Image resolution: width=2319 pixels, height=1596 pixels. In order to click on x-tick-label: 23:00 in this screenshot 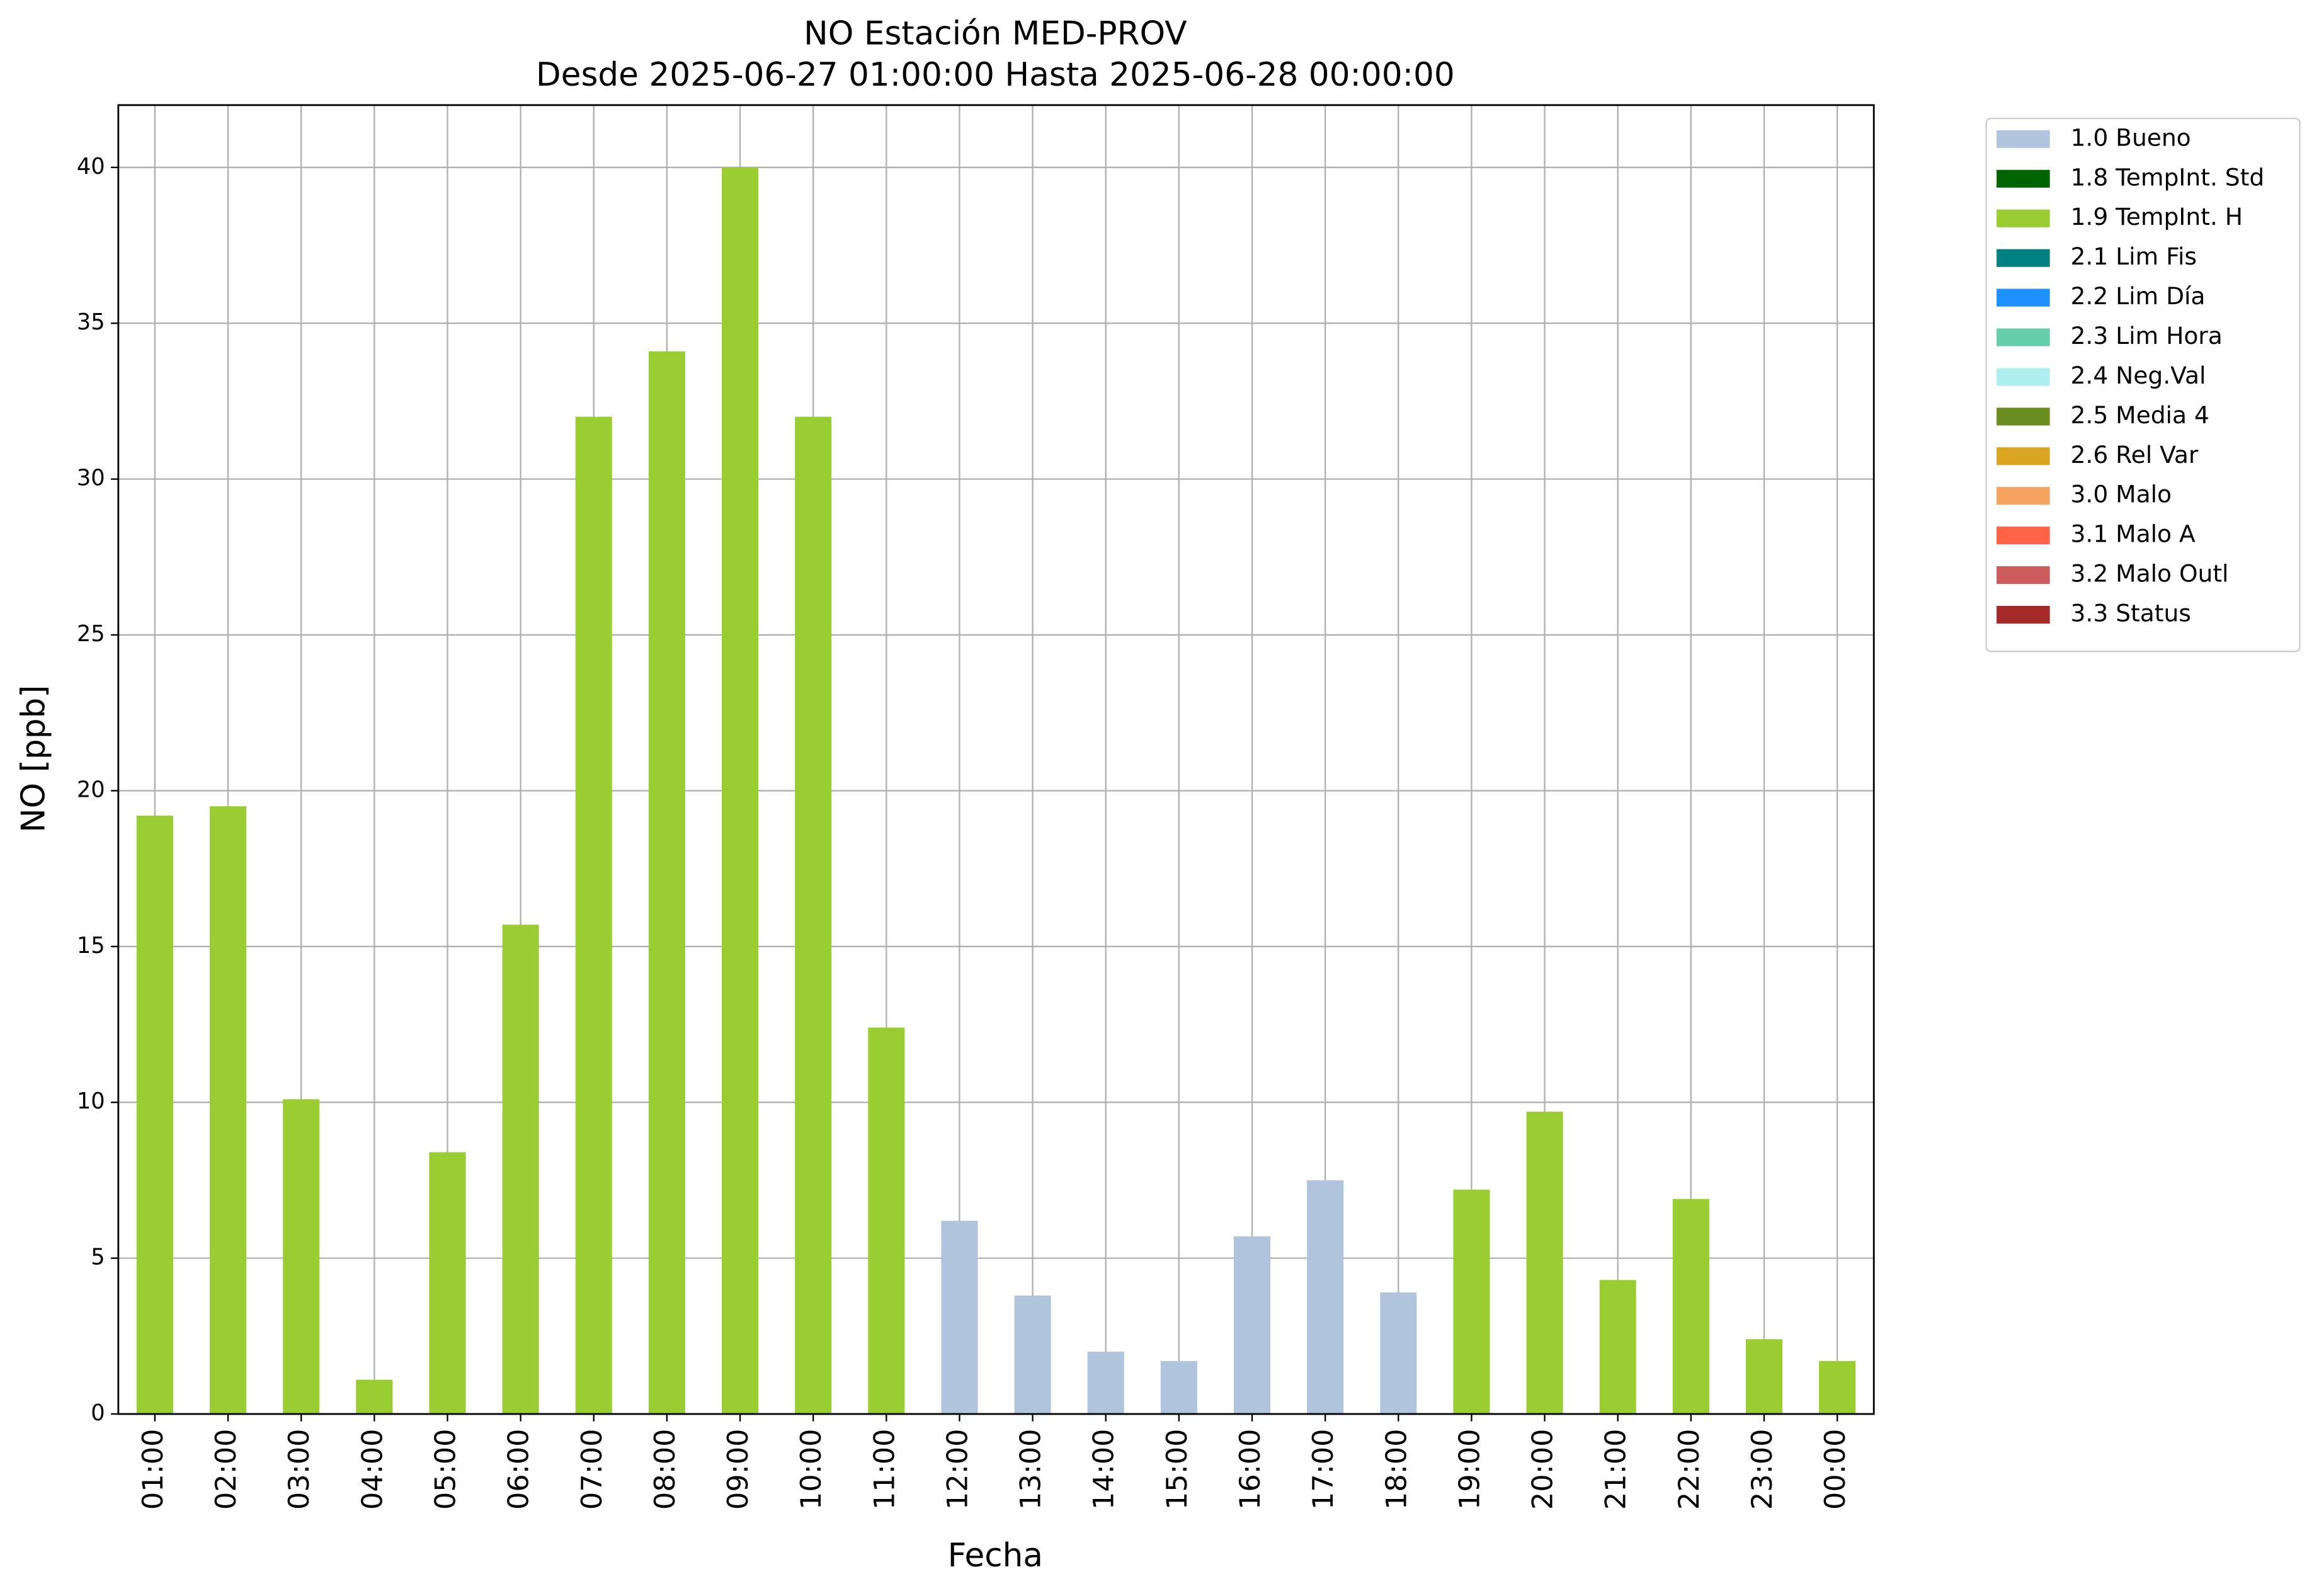, I will do `click(1762, 1469)`.